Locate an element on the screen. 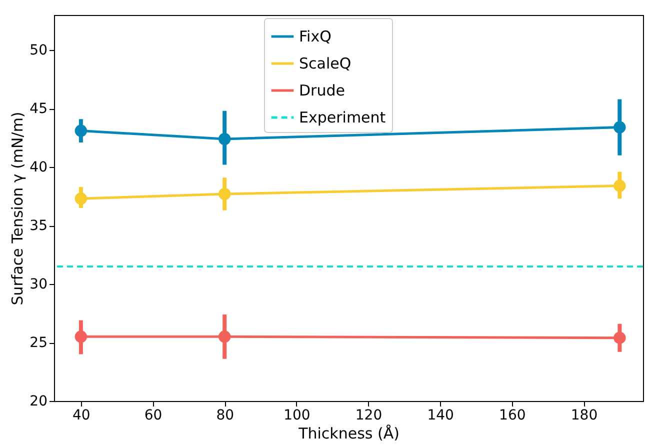  legend-label: ScaleQ is located at coordinates (325, 63).